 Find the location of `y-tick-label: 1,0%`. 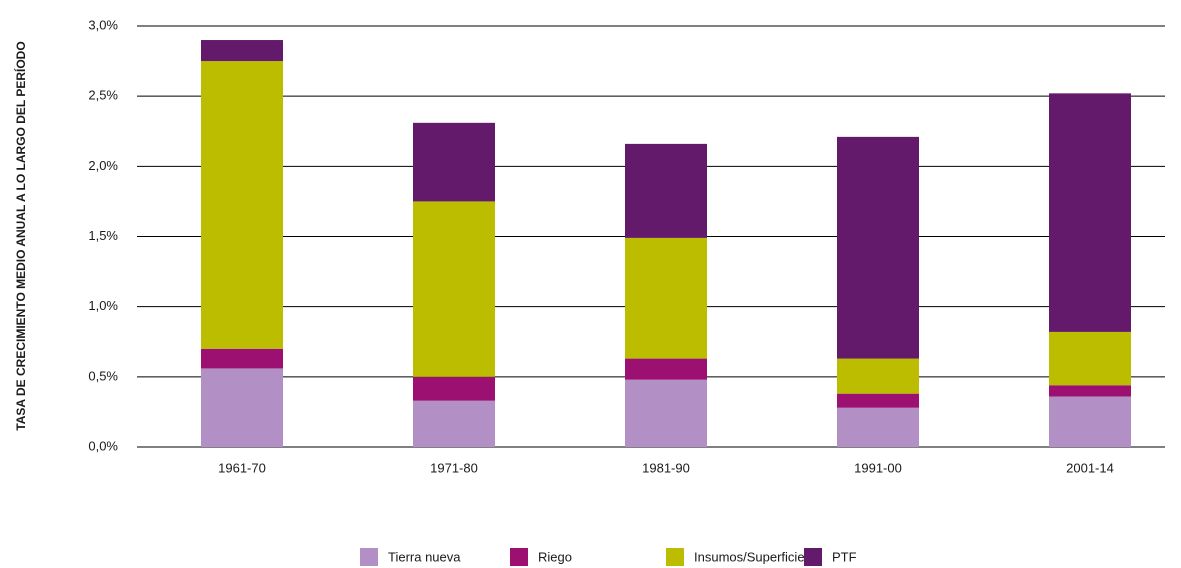

y-tick-label: 1,0% is located at coordinates (103, 305).